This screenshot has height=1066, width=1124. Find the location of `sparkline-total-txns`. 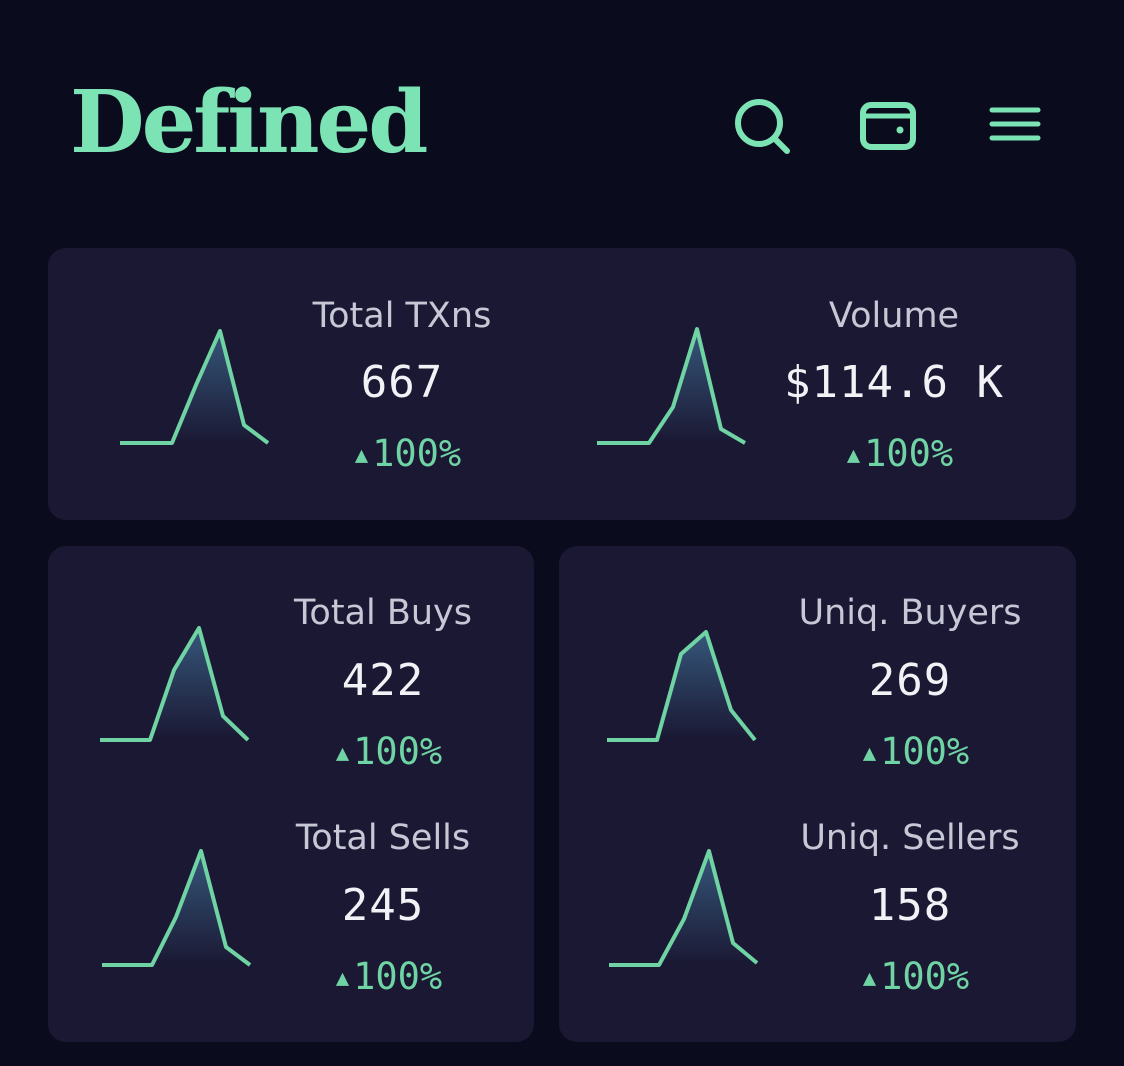

sparkline-total-txns is located at coordinates (195, 387).